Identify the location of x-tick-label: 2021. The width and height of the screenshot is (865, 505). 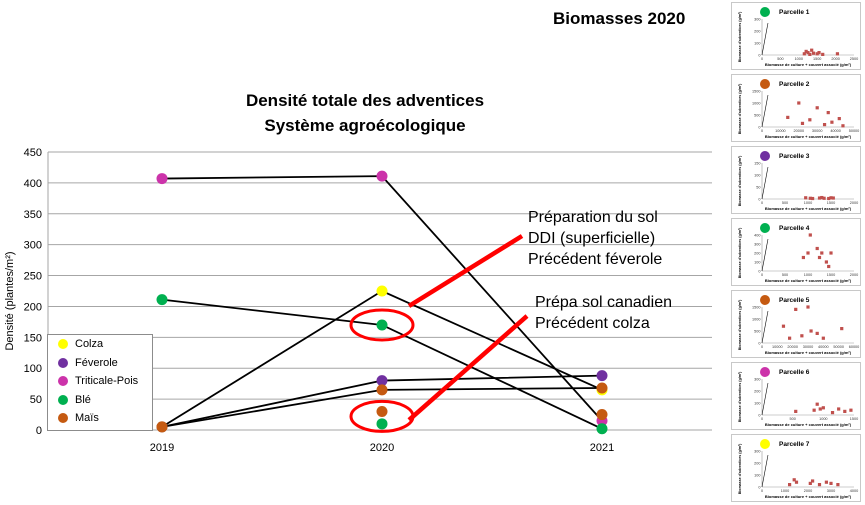
(602, 448).